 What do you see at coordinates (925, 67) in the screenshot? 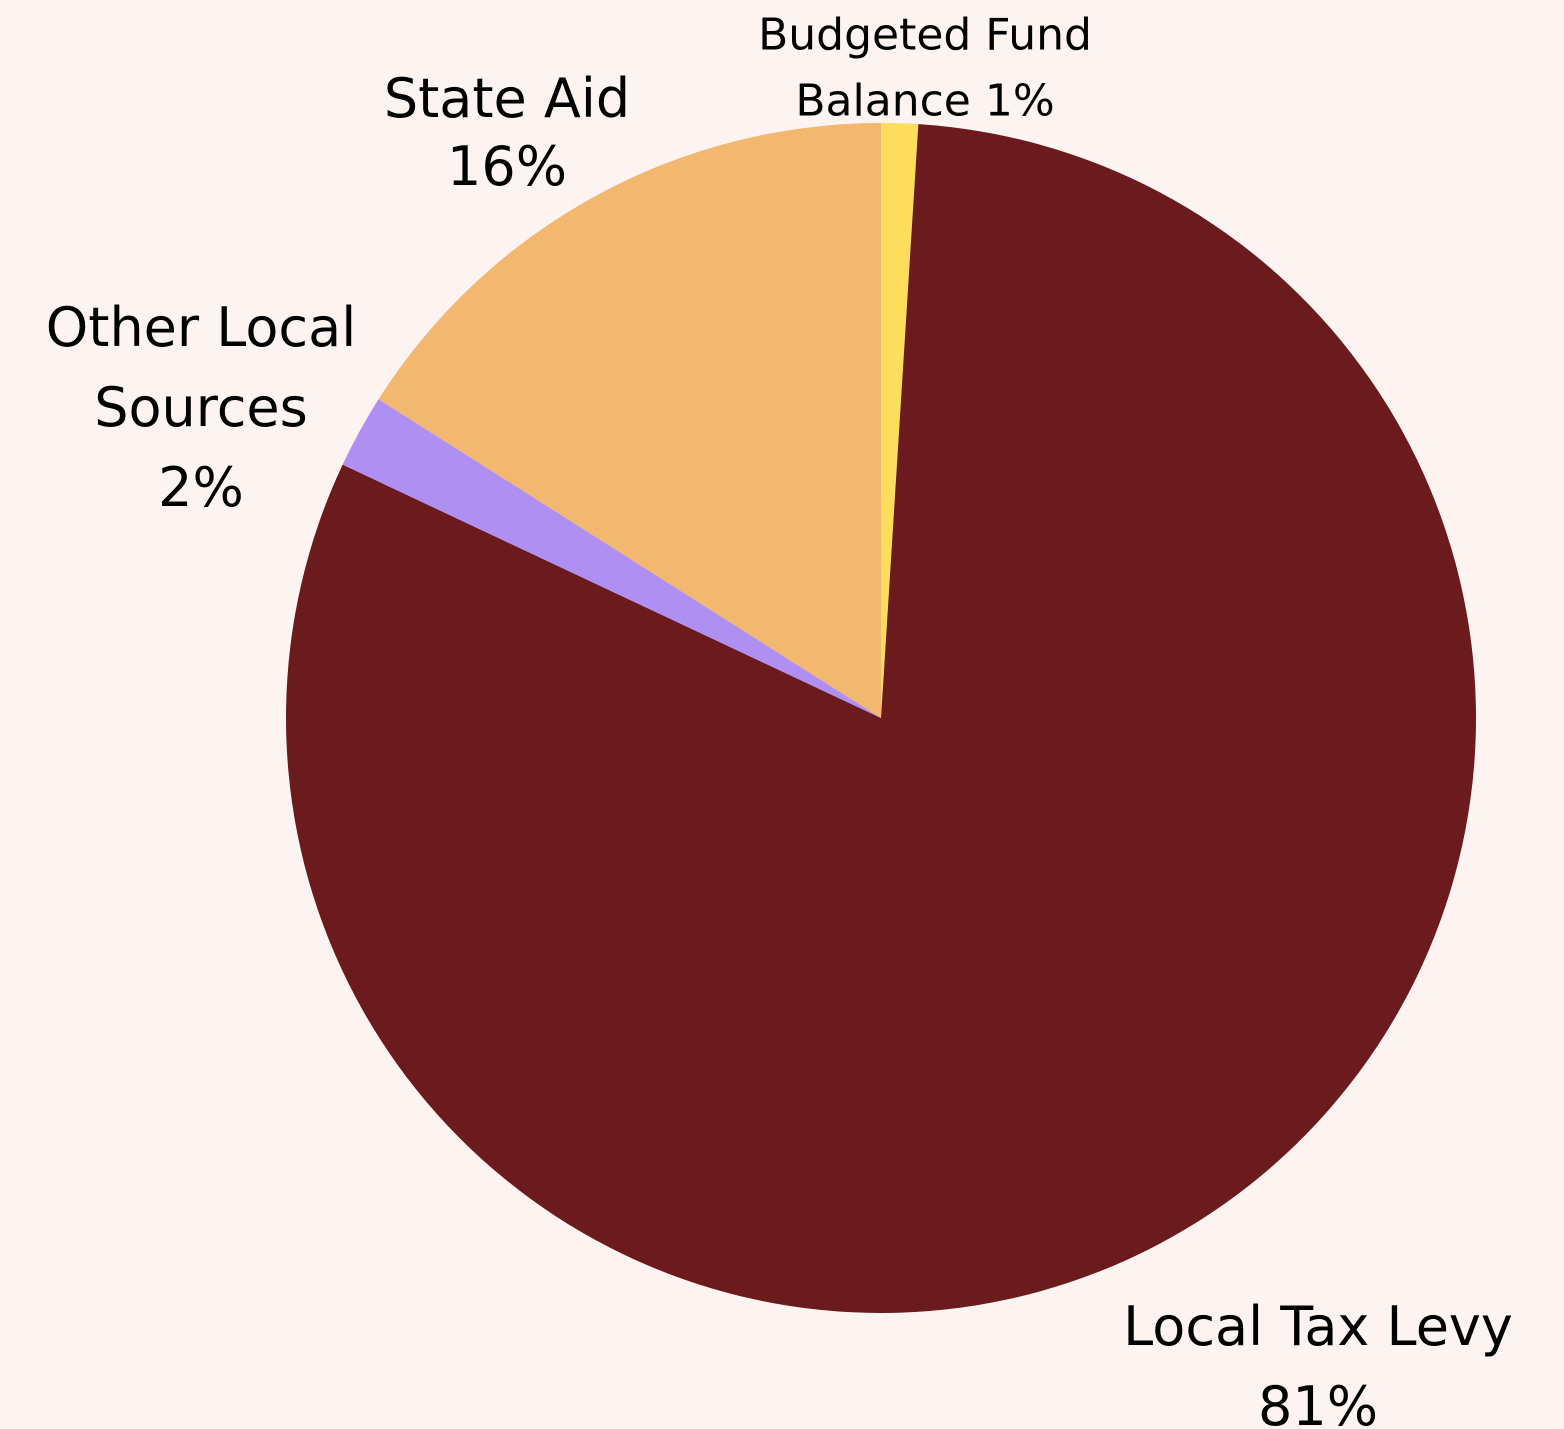
I see `slice-label: Budgeted Fund Balance 1%` at bounding box center [925, 67].